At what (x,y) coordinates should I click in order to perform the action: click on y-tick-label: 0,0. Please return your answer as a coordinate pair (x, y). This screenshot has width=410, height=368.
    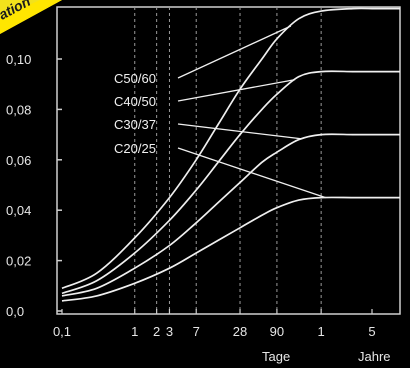
    Looking at the image, I should click on (15, 311).